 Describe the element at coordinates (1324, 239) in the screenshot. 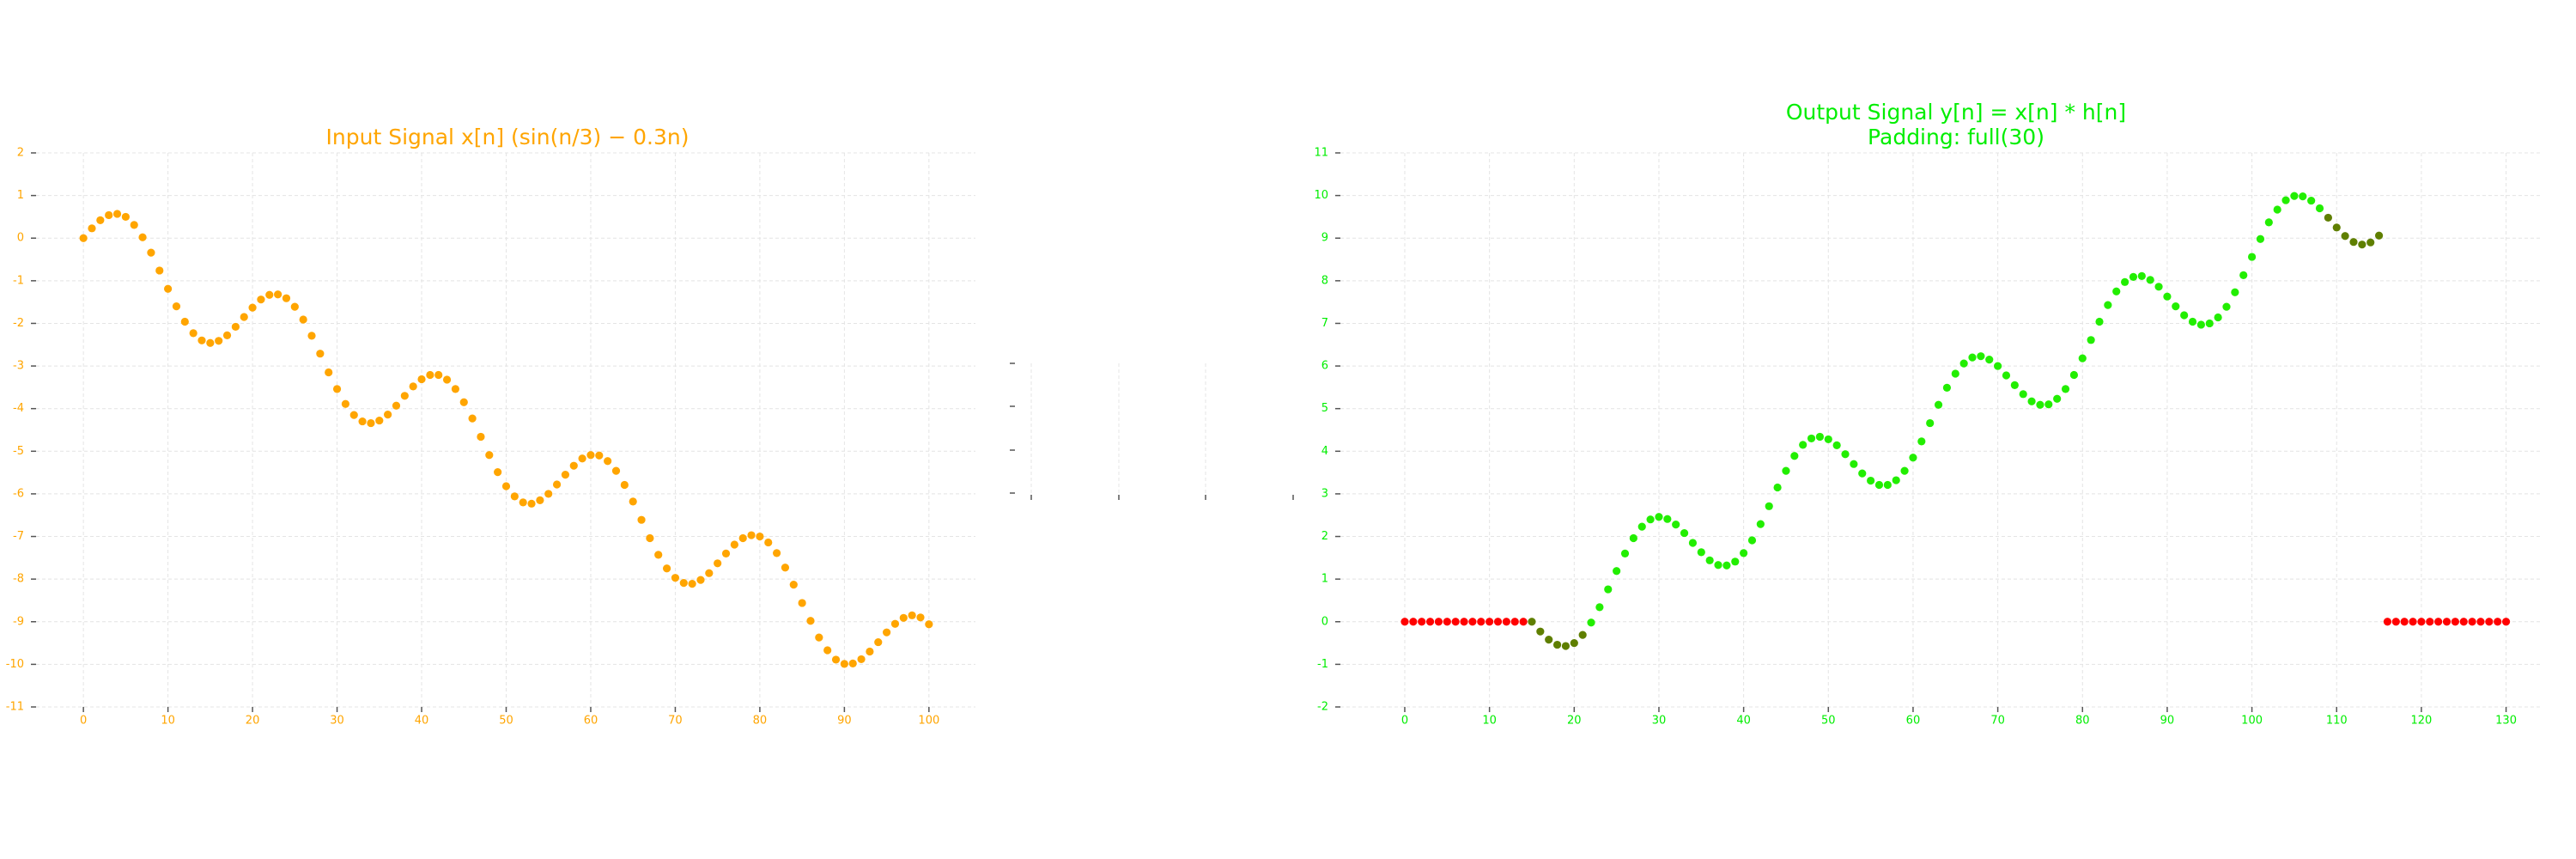

I see `y-tick-label: 9` at that location.